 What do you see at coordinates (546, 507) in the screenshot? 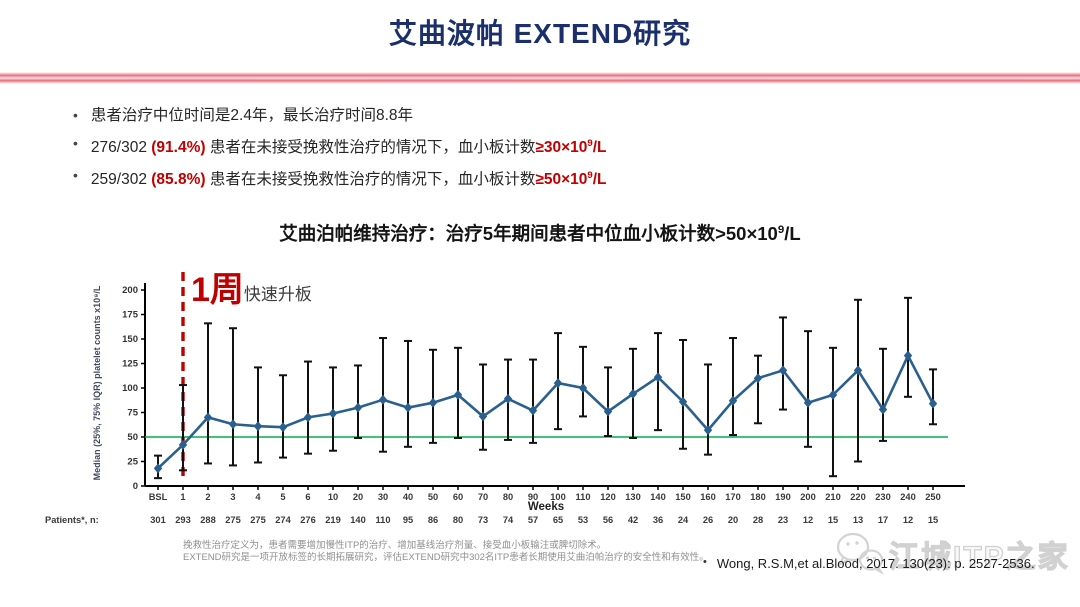
I see `x-axis-title: Weeks` at bounding box center [546, 507].